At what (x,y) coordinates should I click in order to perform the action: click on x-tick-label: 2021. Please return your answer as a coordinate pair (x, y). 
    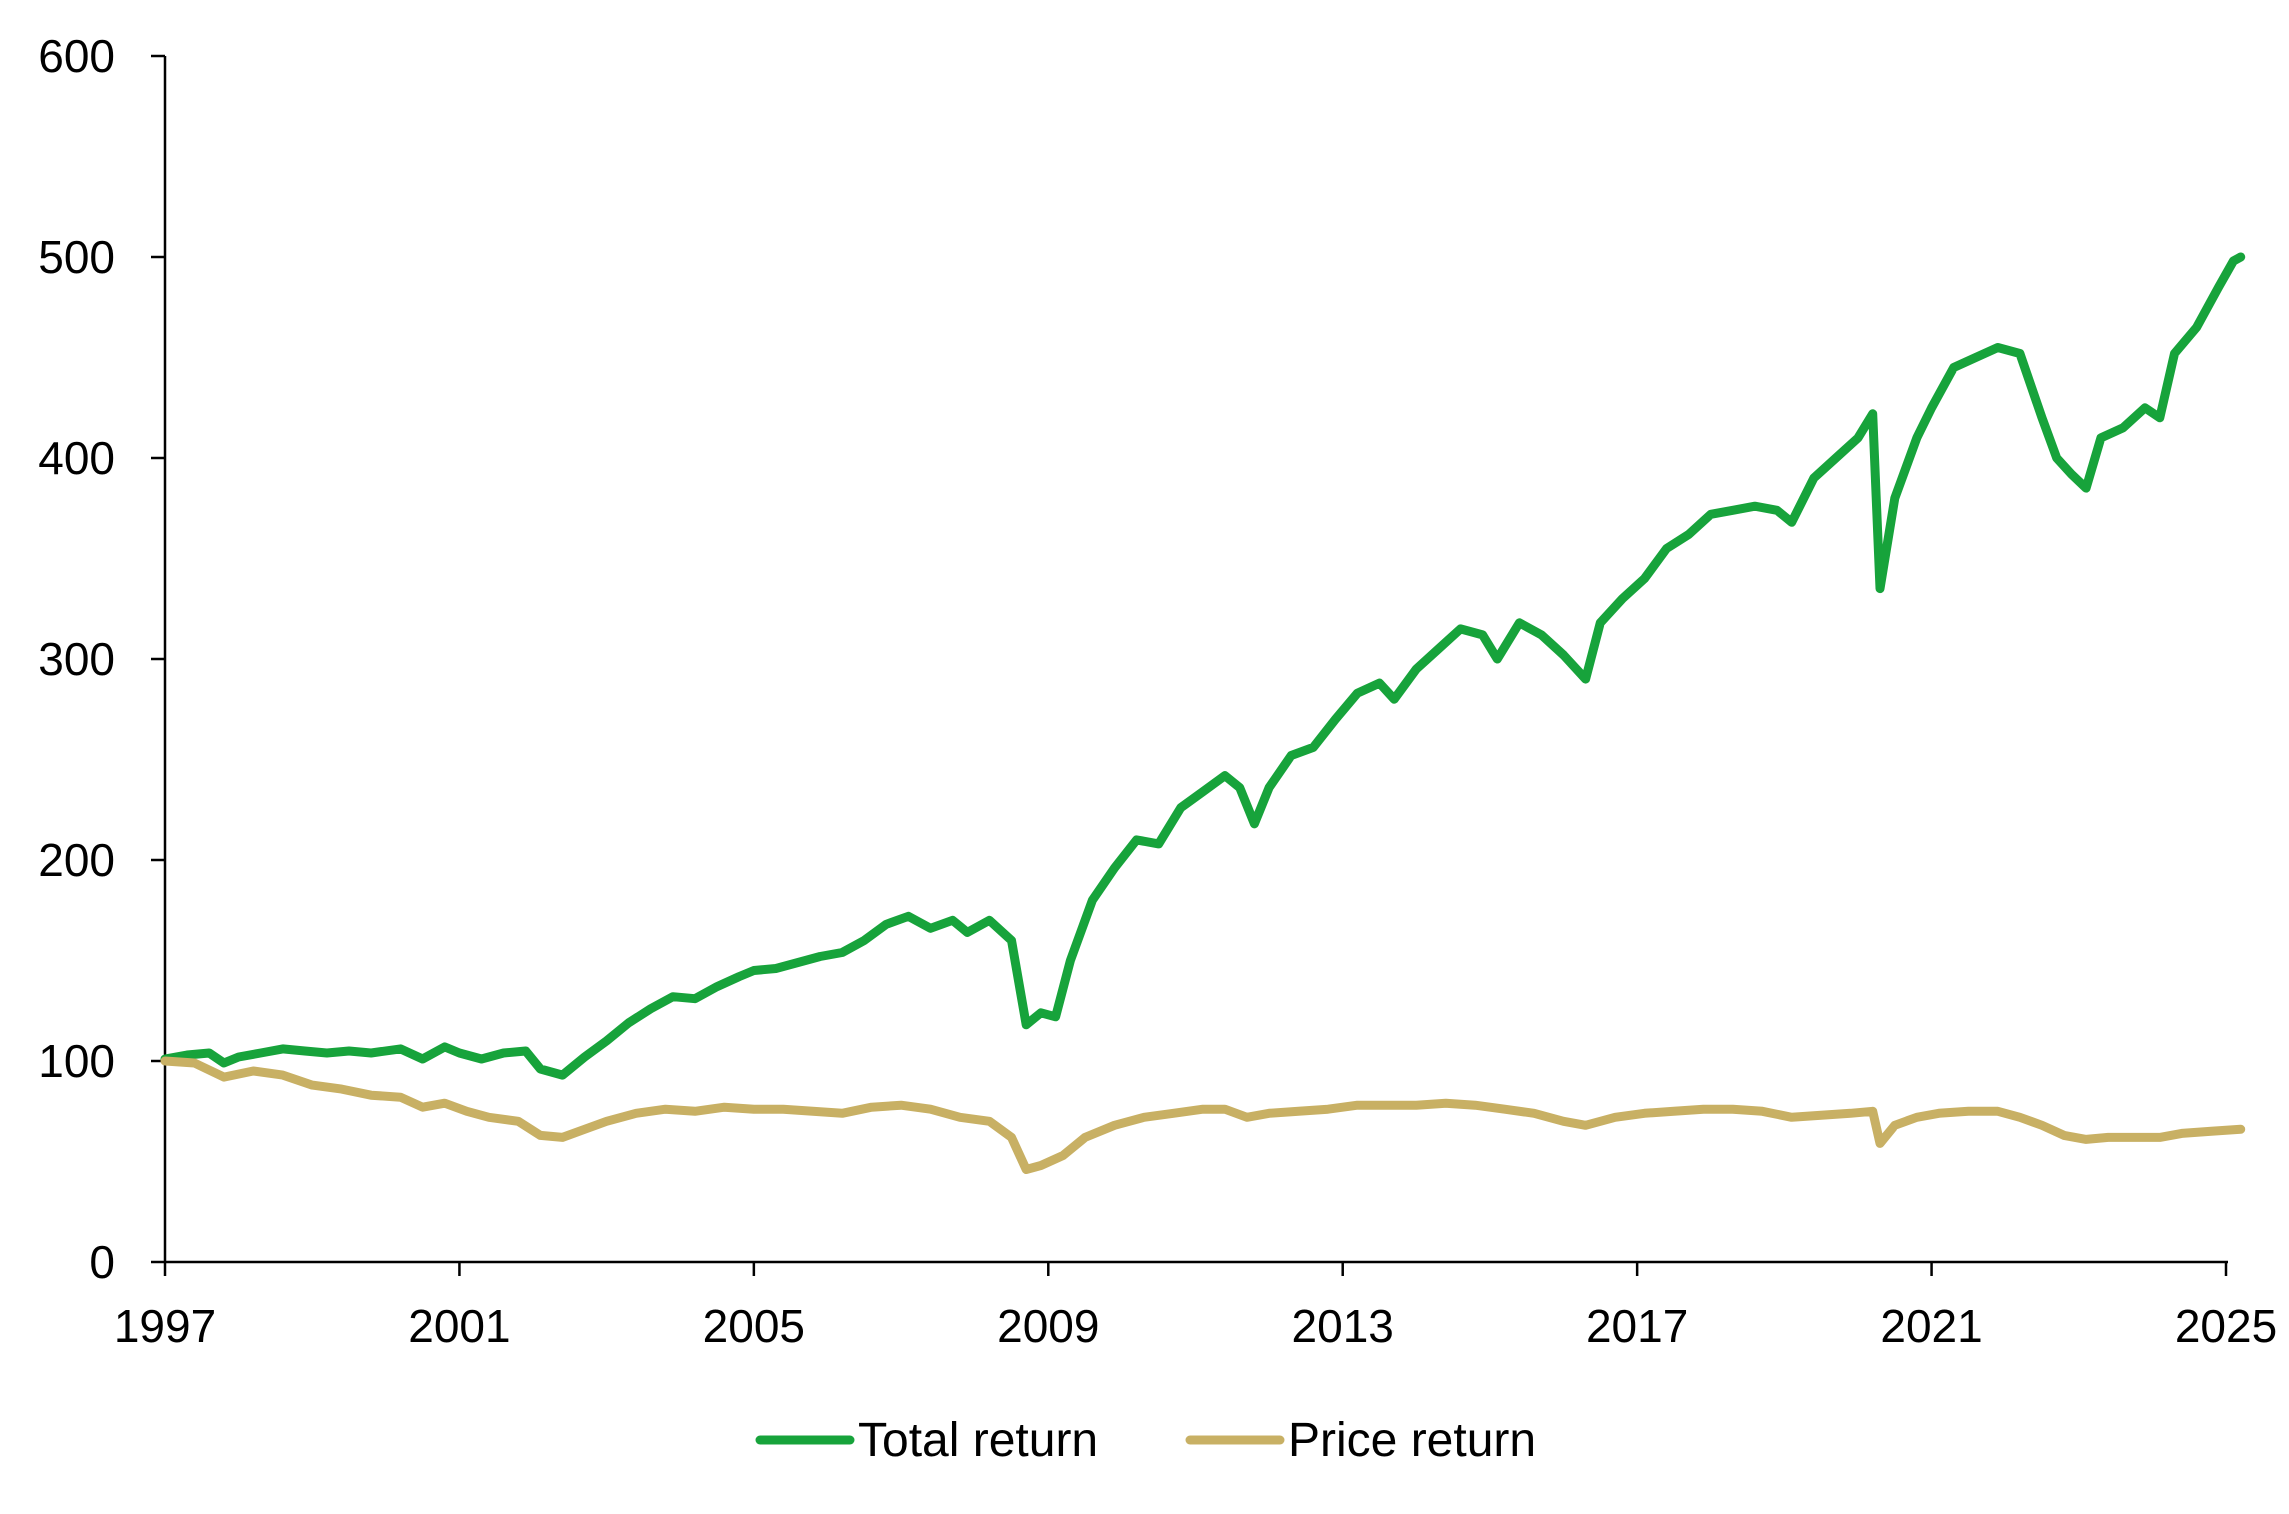
    Looking at the image, I should click on (1931, 1326).